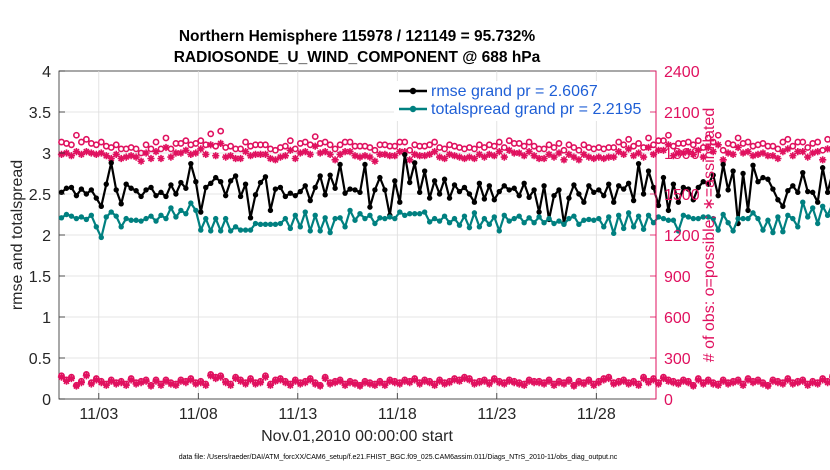 The width and height of the screenshot is (830, 470). What do you see at coordinates (444, 142) in the screenshot?
I see `series-possible-obs` at bounding box center [444, 142].